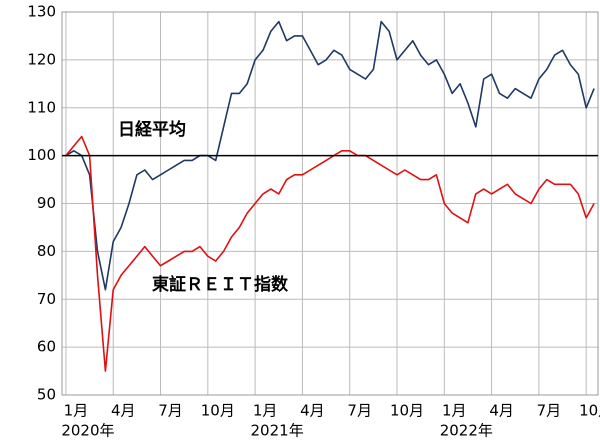 Image resolution: width=600 pixels, height=446 pixels. What do you see at coordinates (220, 284) in the screenshot?
I see `series-label: 東証ＲＥＩＴ指数` at bounding box center [220, 284].